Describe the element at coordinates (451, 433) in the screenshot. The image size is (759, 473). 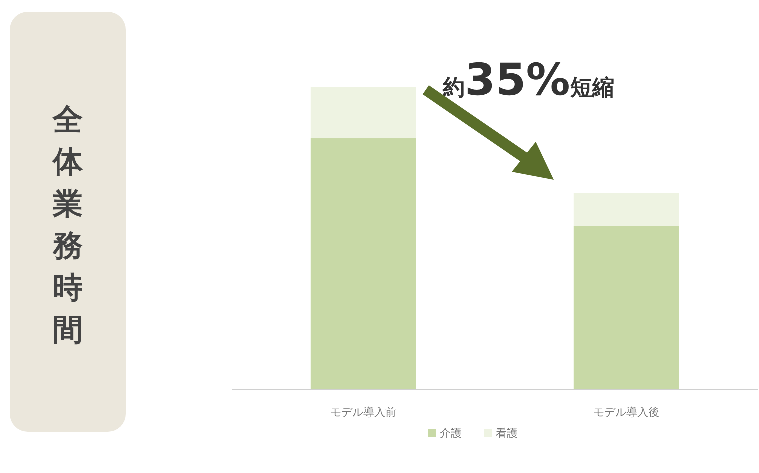
I see `legend-label: 介護` at that location.